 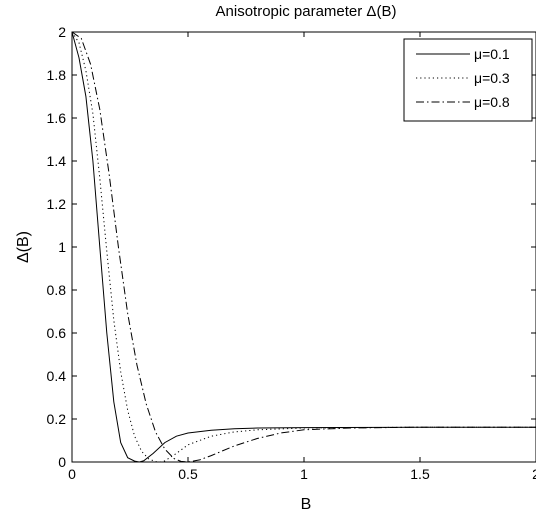 I want to click on x-tick-label: 0, so click(x=72, y=474).